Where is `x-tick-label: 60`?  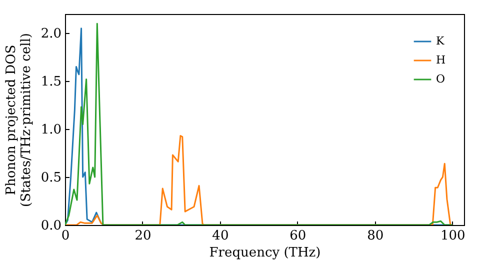
x-tick-label: 60 is located at coordinates (298, 236).